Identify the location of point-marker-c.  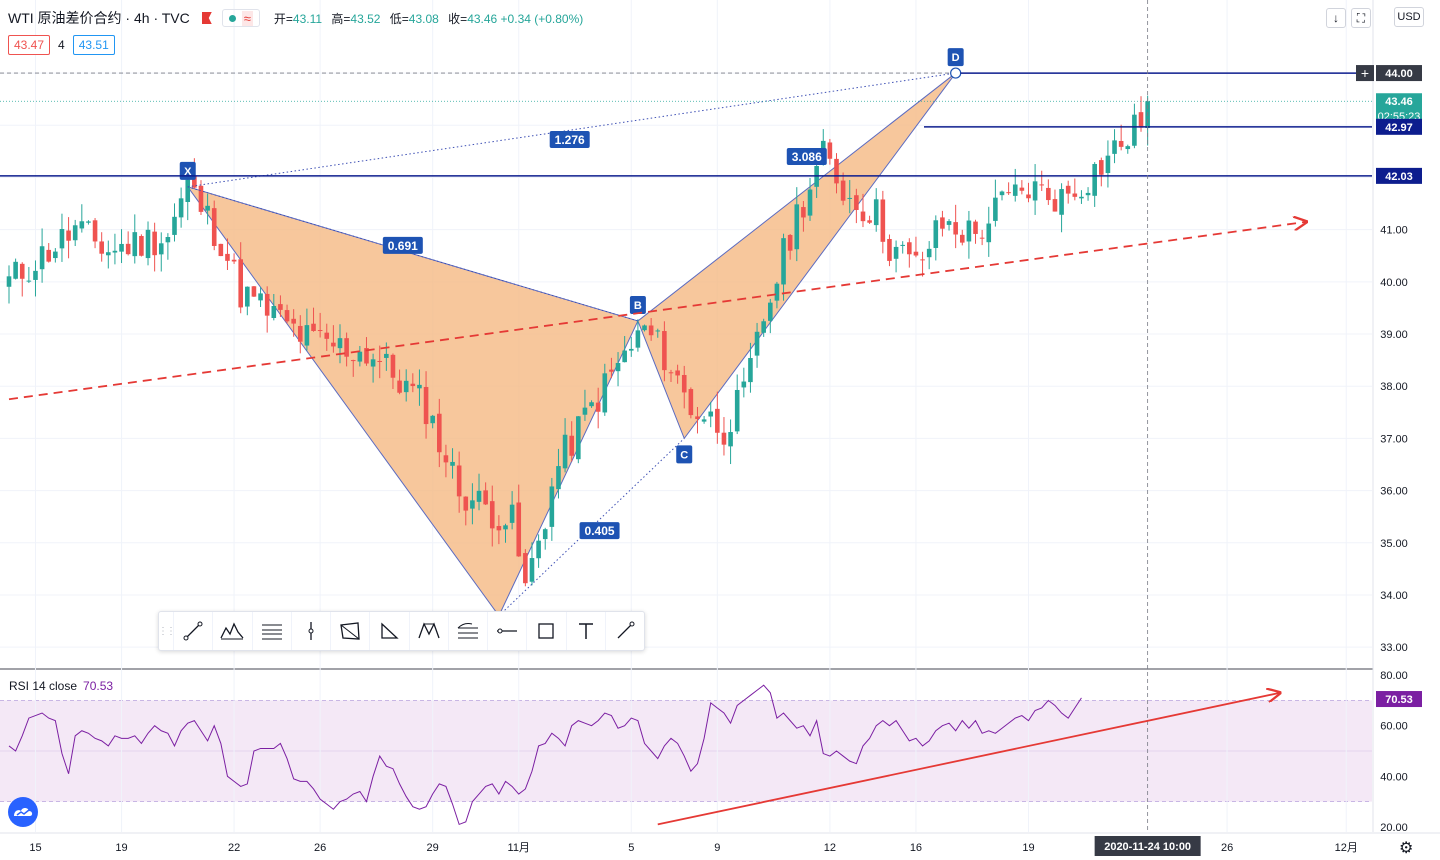
(684, 454).